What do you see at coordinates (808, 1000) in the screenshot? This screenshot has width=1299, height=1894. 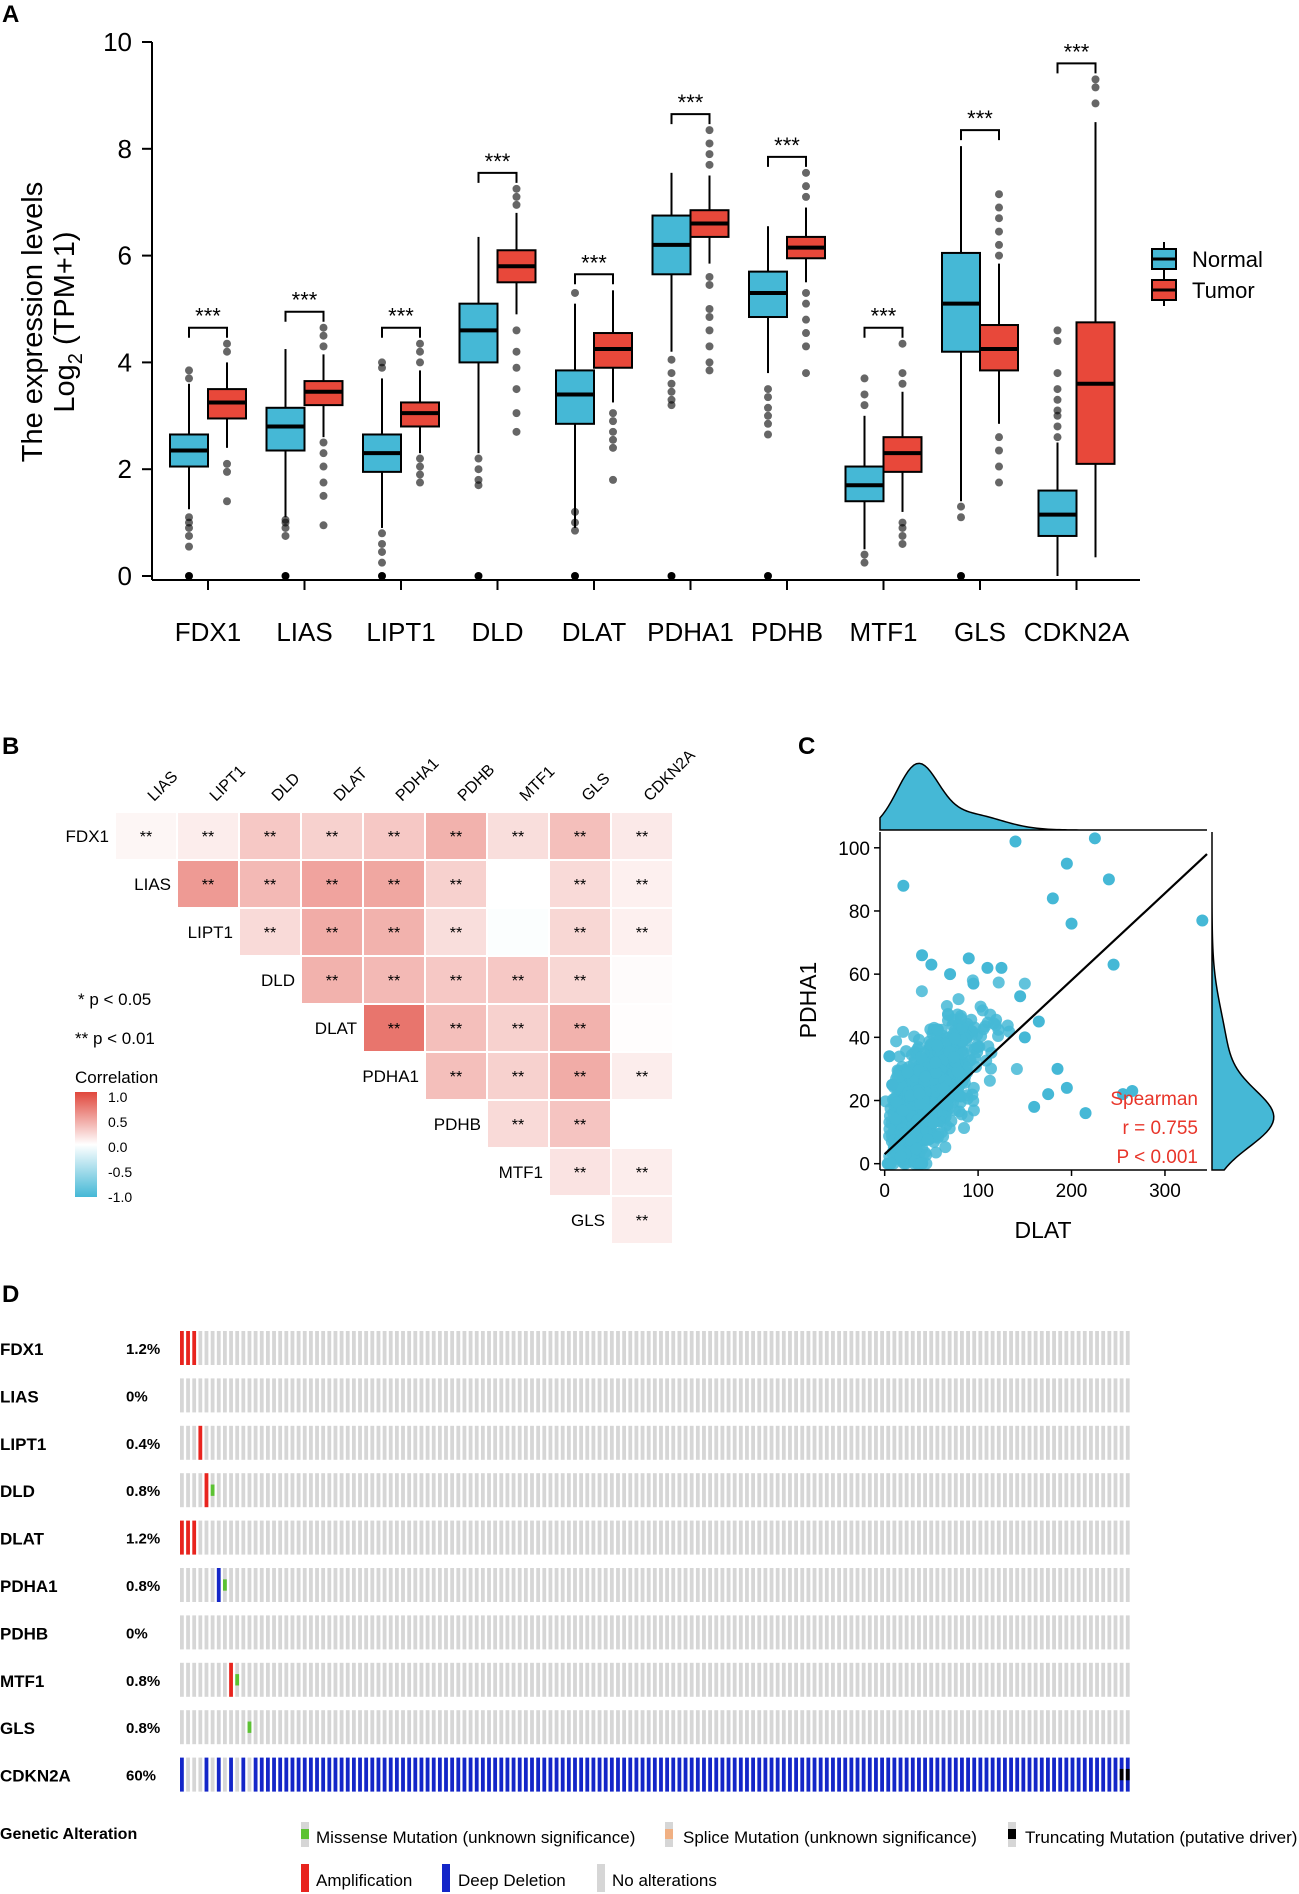 I see `scatter-y-label: PDHA1` at bounding box center [808, 1000].